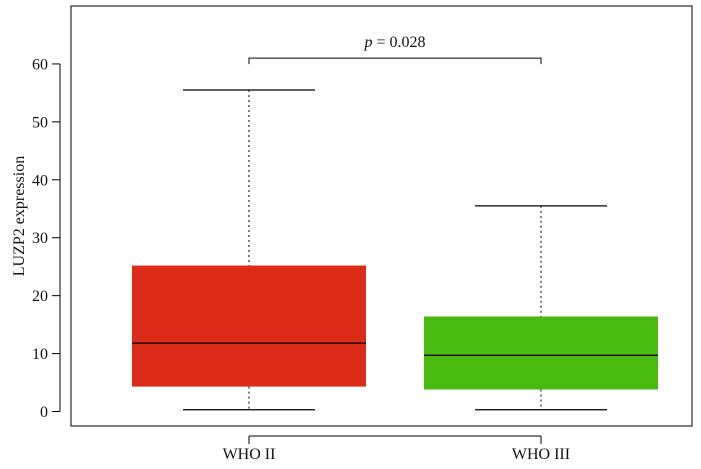 This screenshot has height=469, width=701. Describe the element at coordinates (40, 180) in the screenshot. I see `y-tick-label: 40` at that location.